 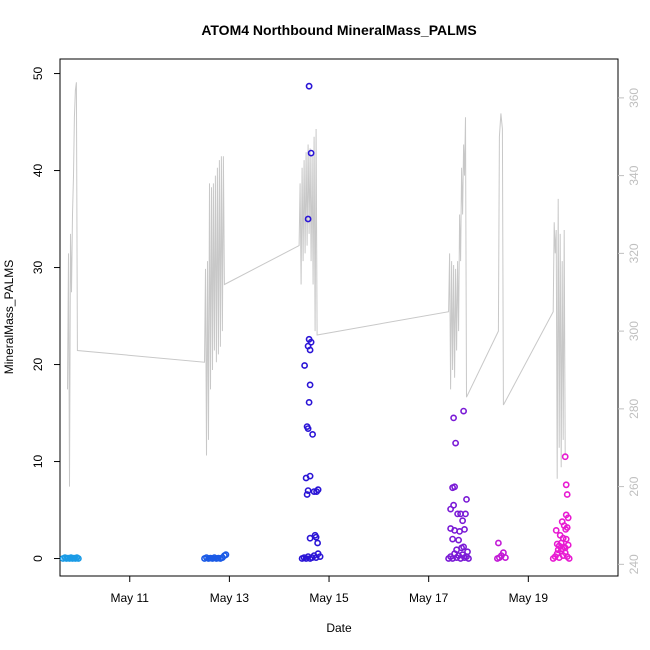 I want to click on x-tick-label: May 11, so click(x=130, y=598).